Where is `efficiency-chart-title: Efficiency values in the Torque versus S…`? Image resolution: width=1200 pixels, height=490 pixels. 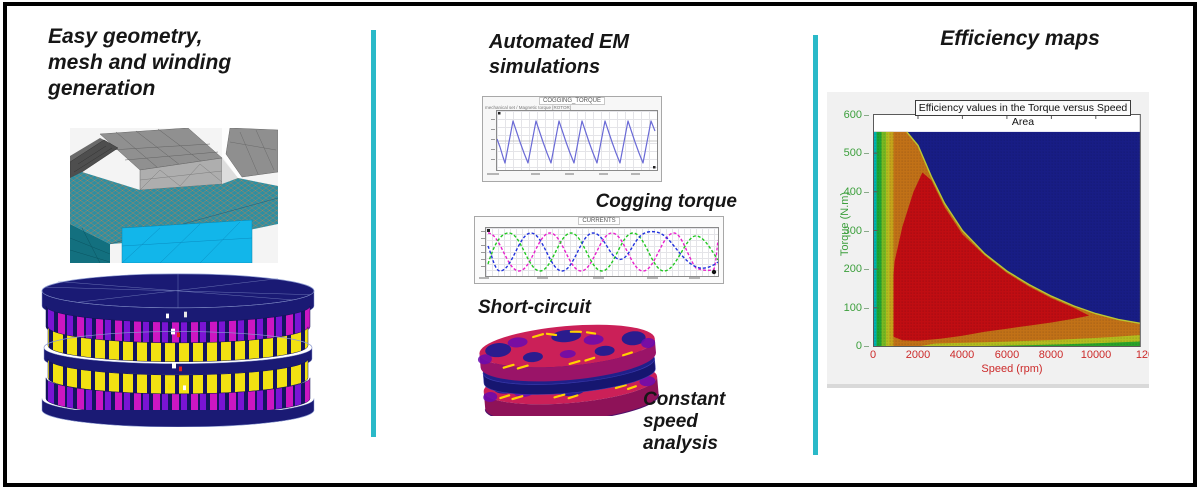
efficiency-chart-title: Efficiency values in the Torque versus S… is located at coordinates (1023, 114).